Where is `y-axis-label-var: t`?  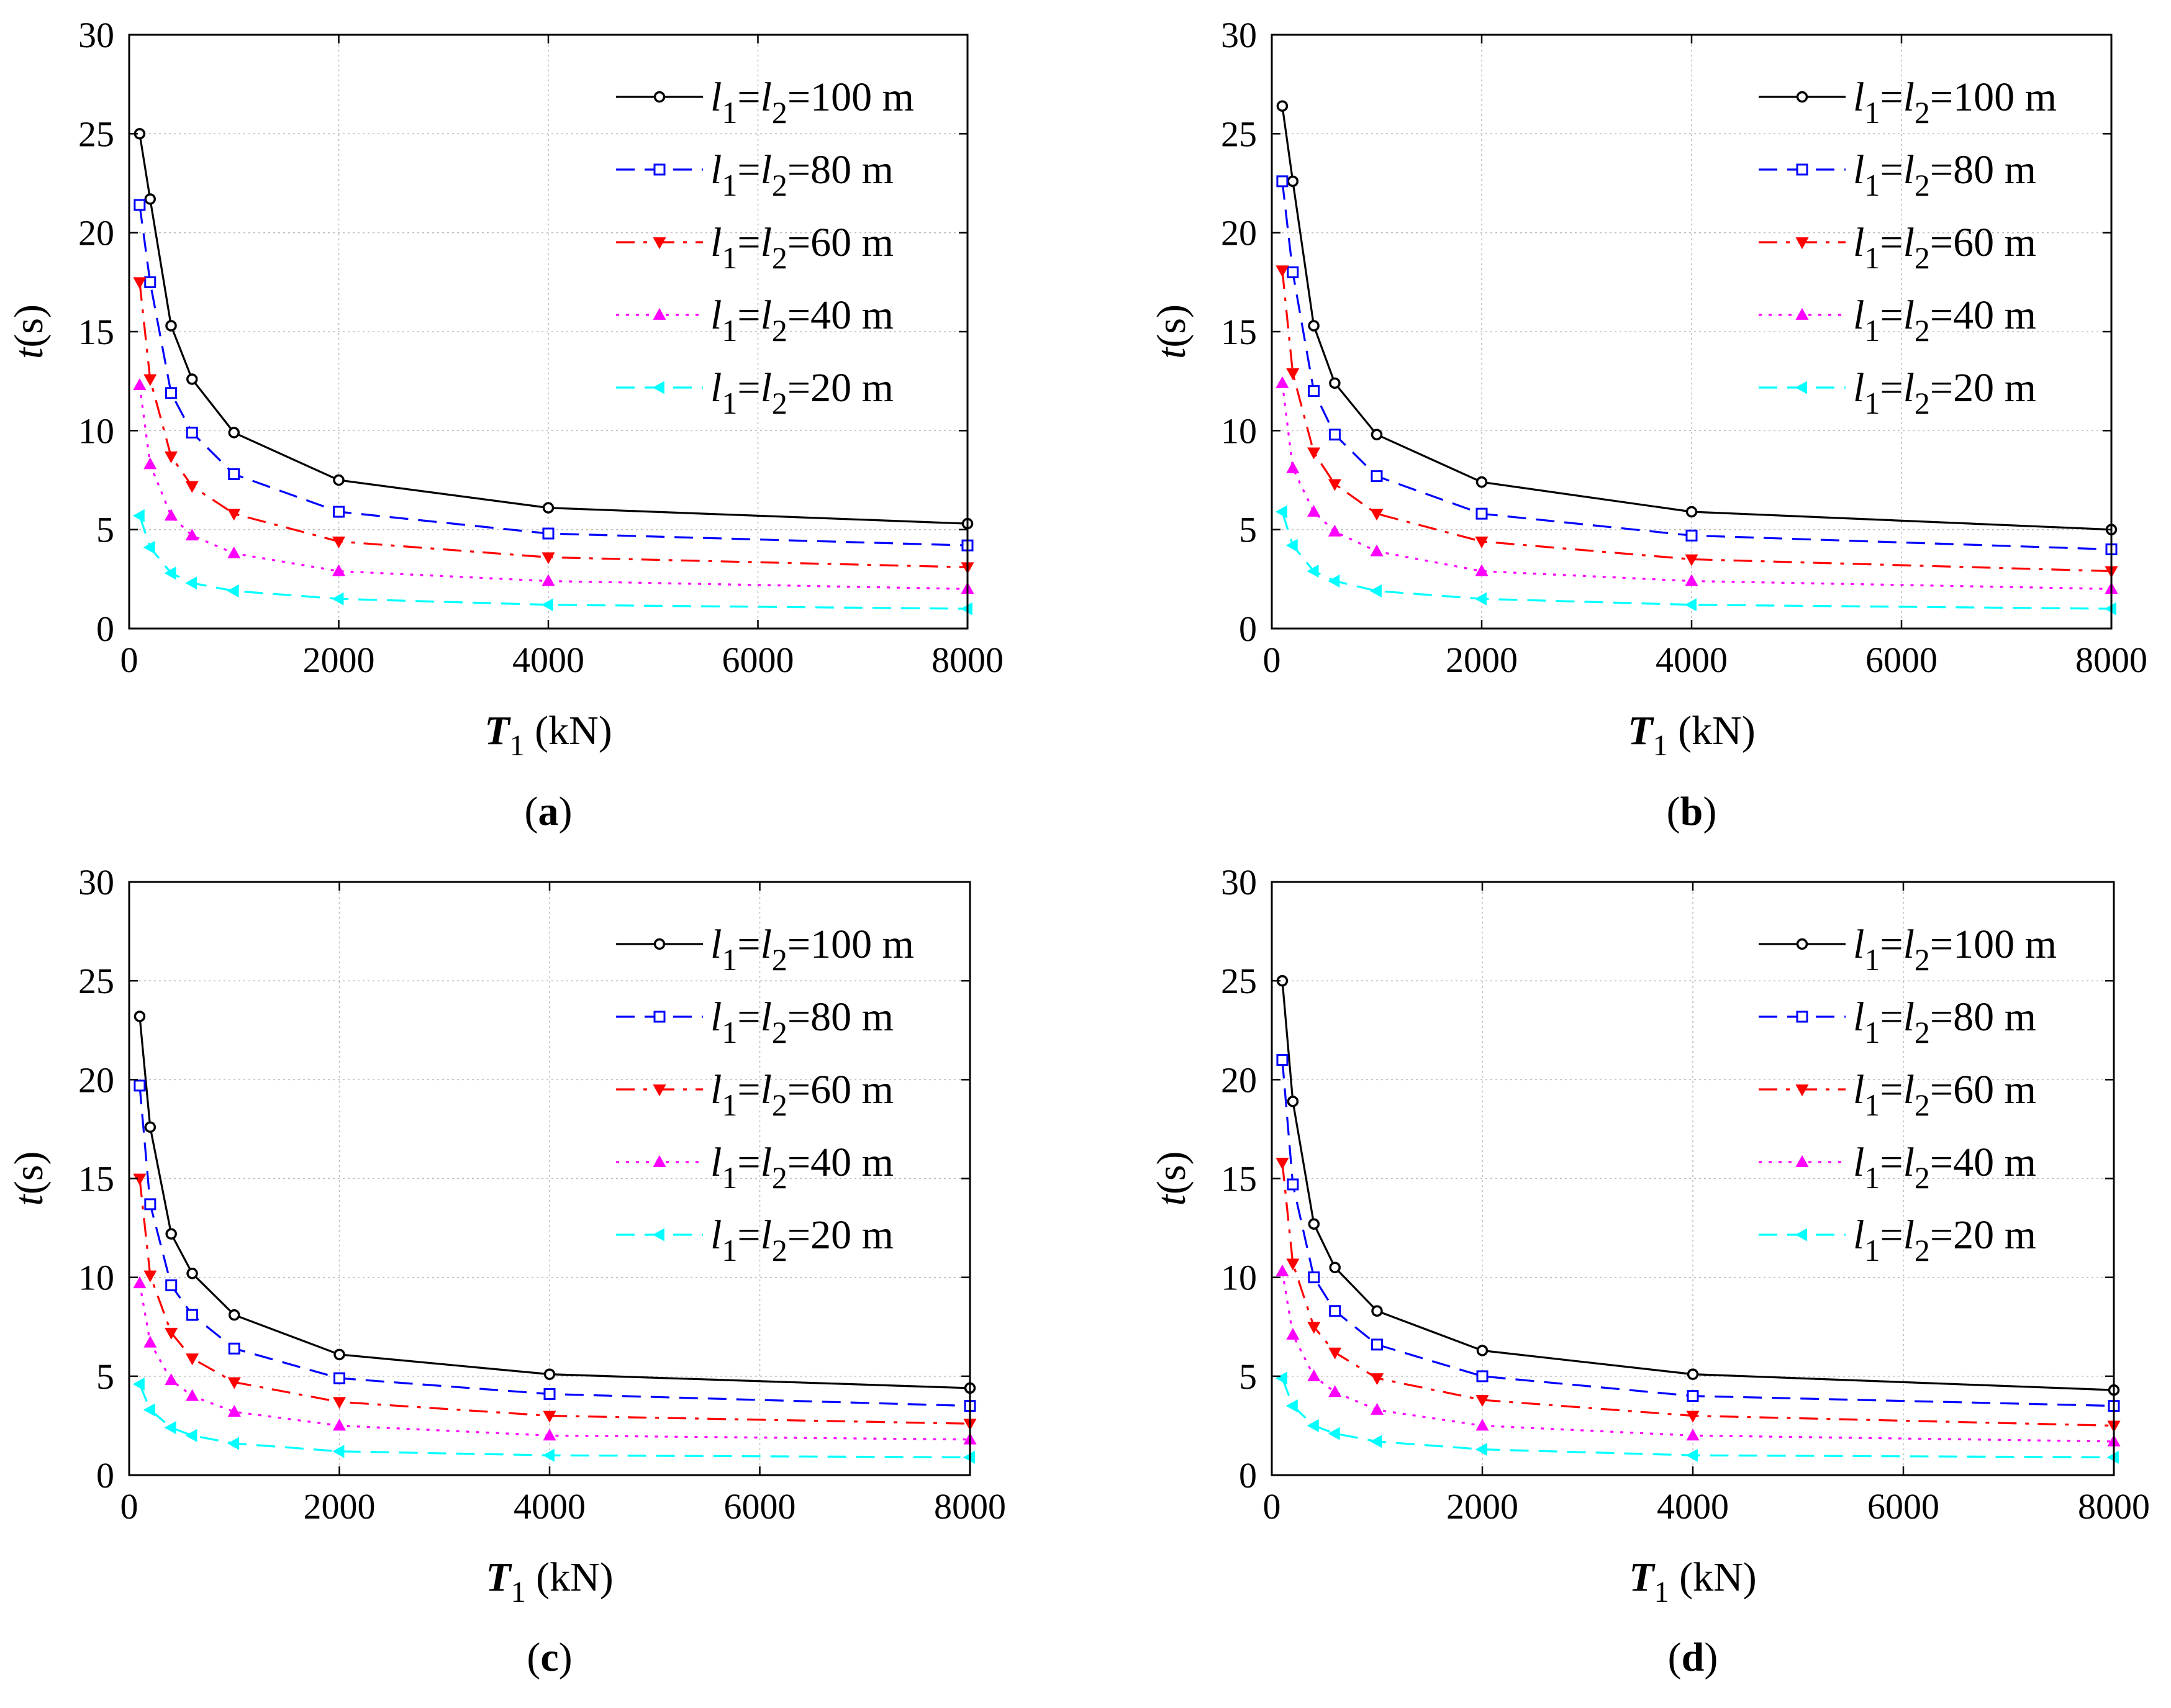
y-axis-label-var: t is located at coordinates (29, 1200).